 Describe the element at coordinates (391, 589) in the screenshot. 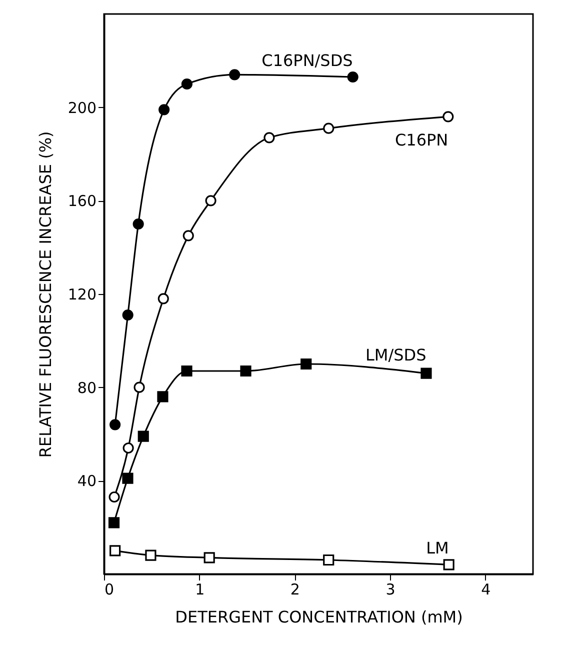

I see `x-tick-label: 3` at that location.